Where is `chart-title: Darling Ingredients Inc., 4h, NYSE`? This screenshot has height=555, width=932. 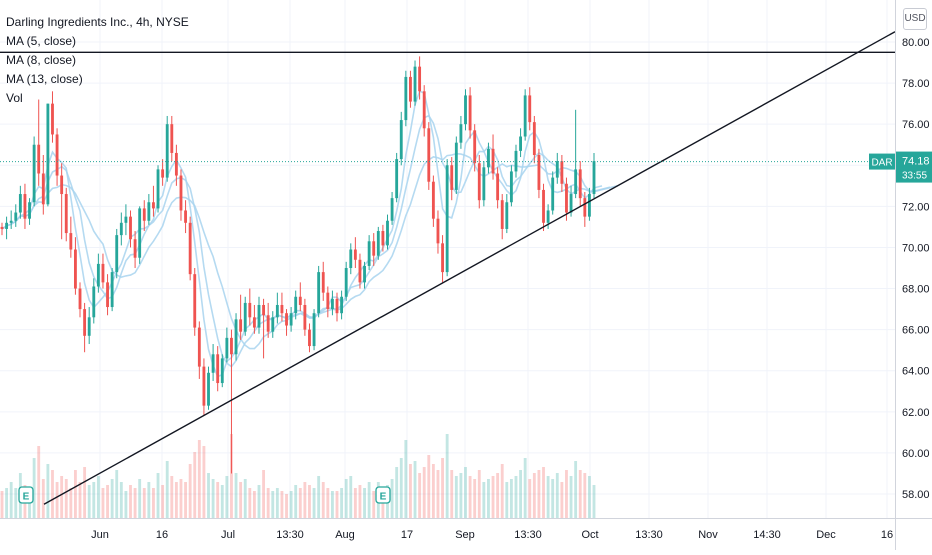
chart-title: Darling Ingredients Inc., 4h, NYSE is located at coordinates (97, 22).